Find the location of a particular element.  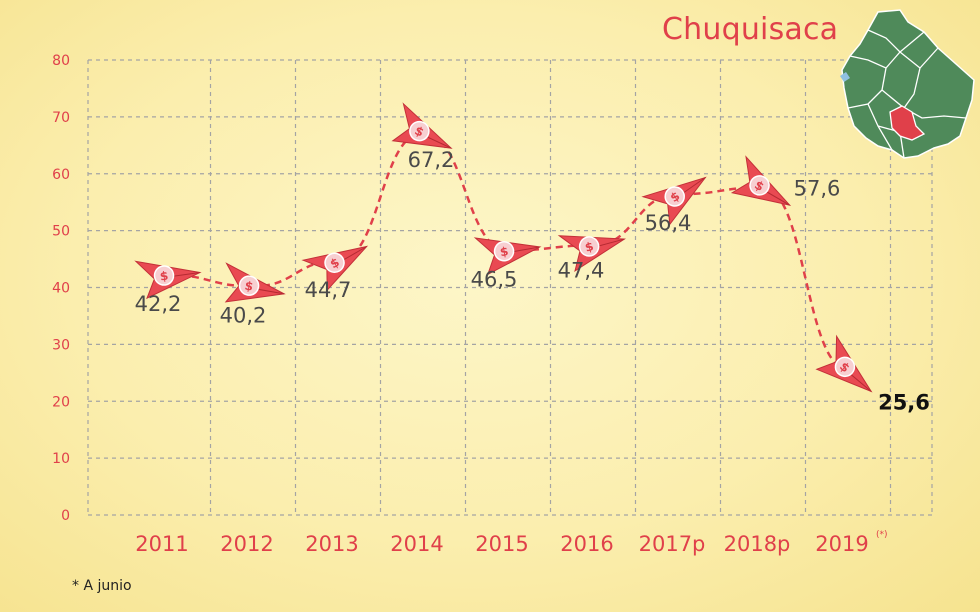

y-tick-label: 30 is located at coordinates (61, 345).